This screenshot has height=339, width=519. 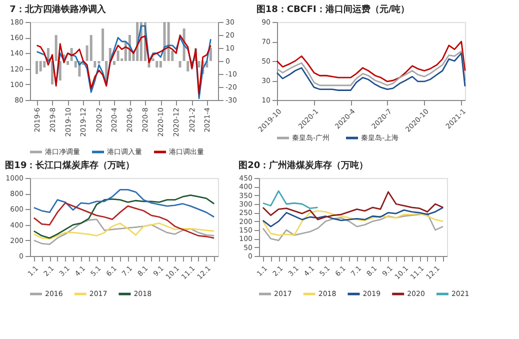 What do you see at coordinates (303, 165) in the screenshot?
I see `chart-title: 图20：广州港煤炭库存（万吨）` at bounding box center [303, 165].